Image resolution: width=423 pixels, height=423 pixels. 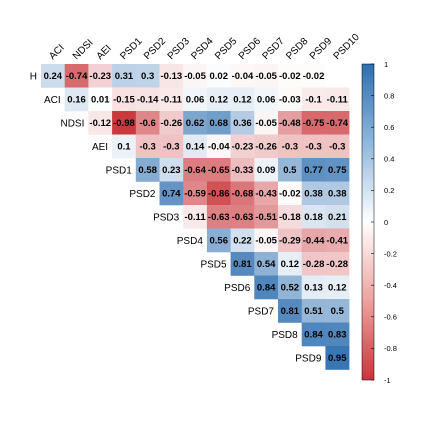 What do you see at coordinates (337, 335) in the screenshot?
I see `cell-value-label: 0.83` at bounding box center [337, 335].